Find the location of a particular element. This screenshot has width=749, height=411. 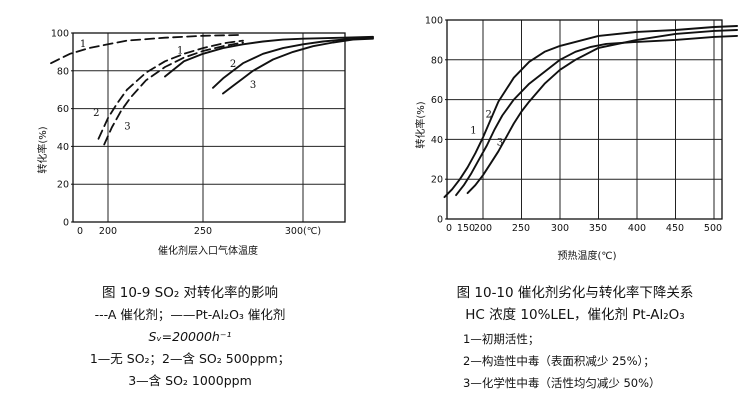

figure-caption-series-note: 1—无 SO₂；2—含 SO₂ 500ppm； is located at coordinates (190, 358).